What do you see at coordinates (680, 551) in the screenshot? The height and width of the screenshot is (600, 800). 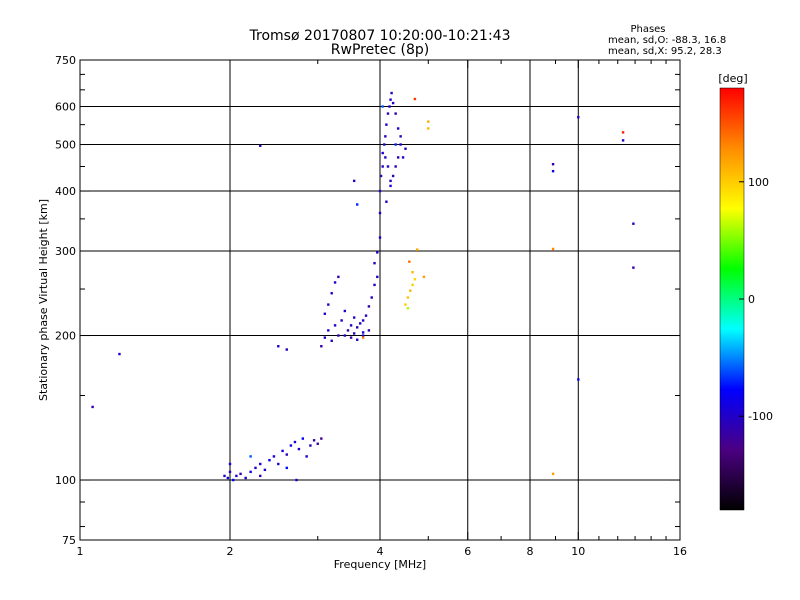 I see `x-tick-label: 16` at bounding box center [680, 551].